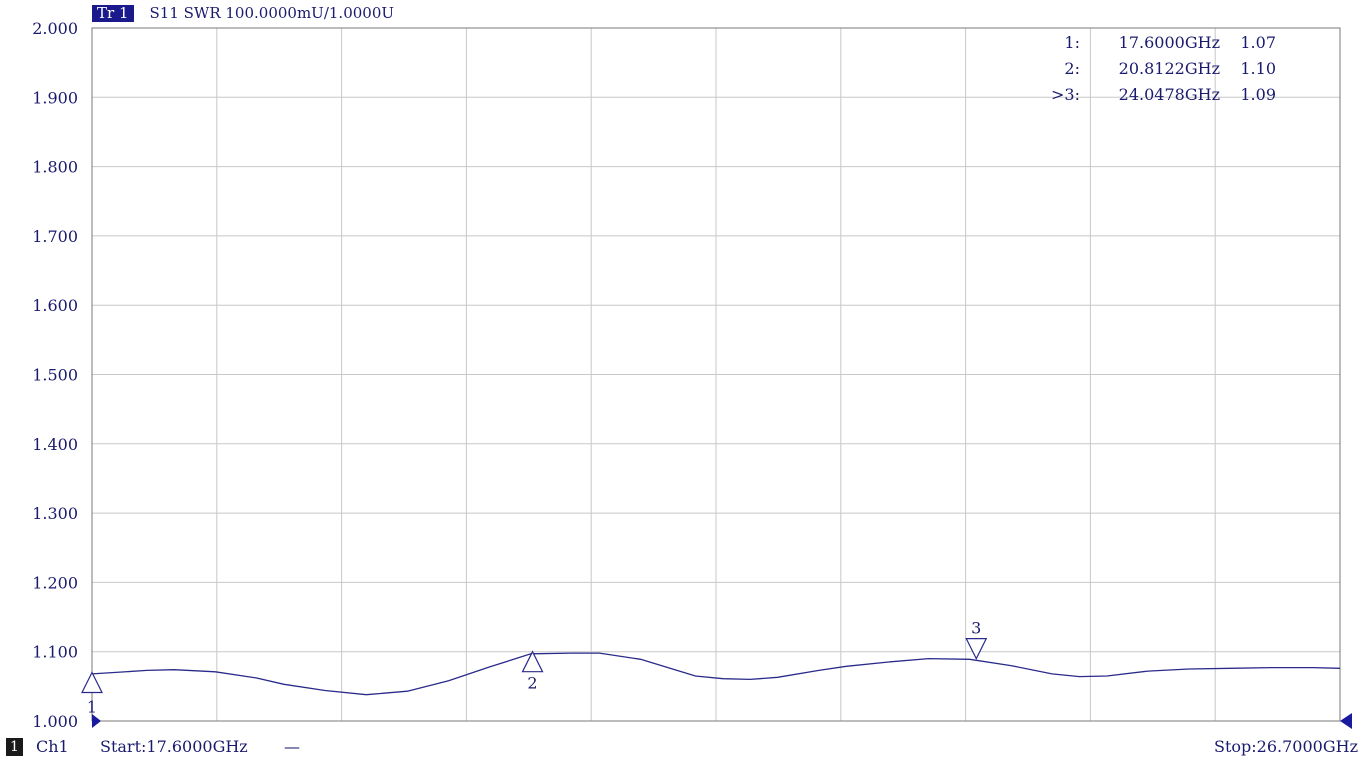 Image resolution: width=1362 pixels, height=760 pixels. I want to click on start-frequency: Start:17.6000GHz, so click(174, 746).